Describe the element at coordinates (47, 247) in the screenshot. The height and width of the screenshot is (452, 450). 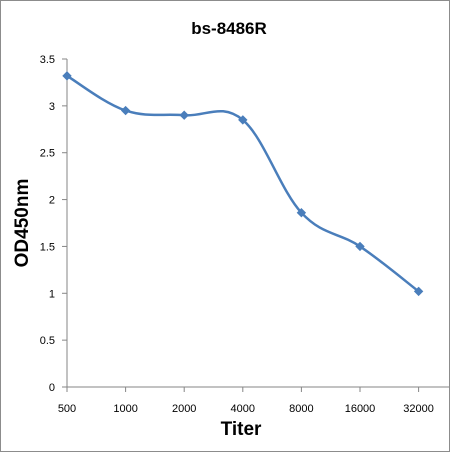
I see `y-tick-label: 1.5` at that location.